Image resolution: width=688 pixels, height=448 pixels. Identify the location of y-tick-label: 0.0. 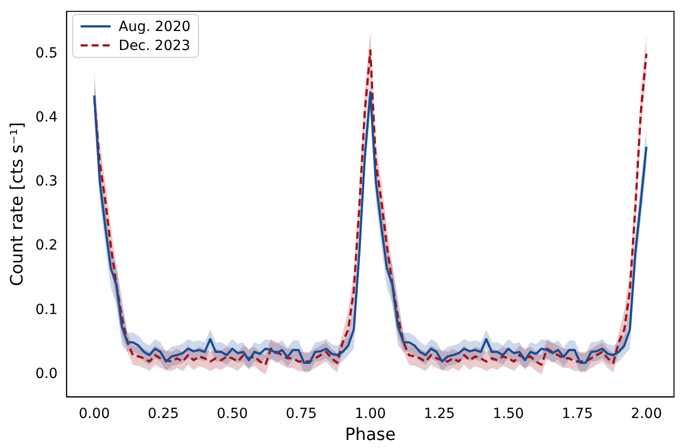
(46, 374).